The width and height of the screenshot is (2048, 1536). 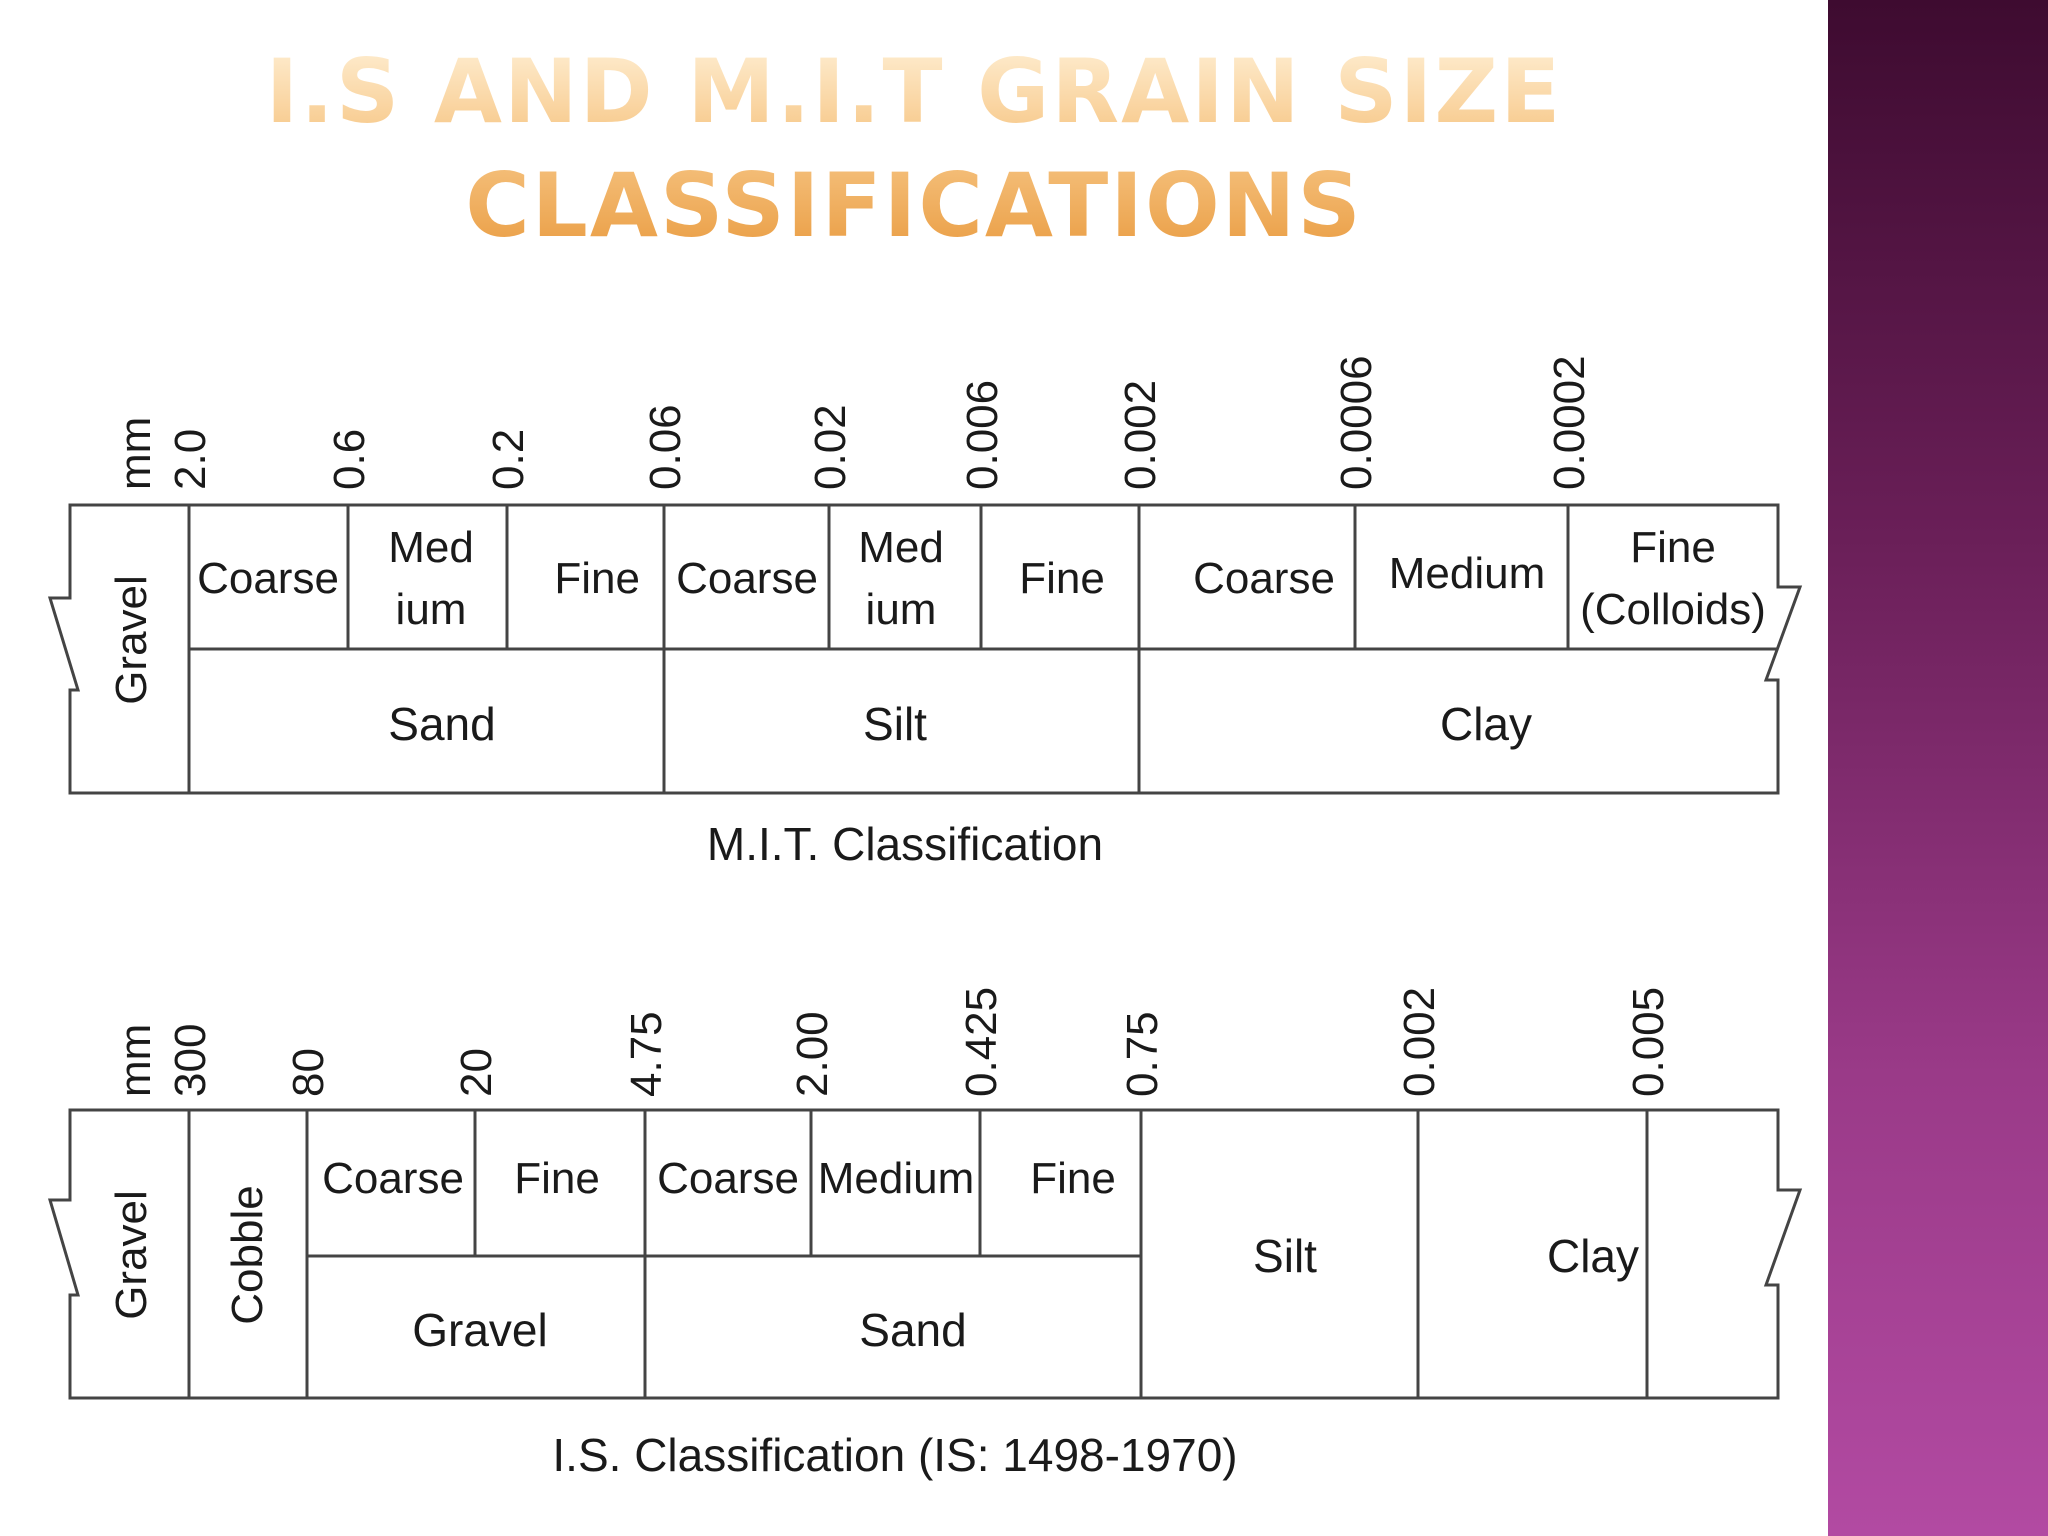 What do you see at coordinates (896, 1178) in the screenshot?
I see `is-sub-label: Medium` at bounding box center [896, 1178].